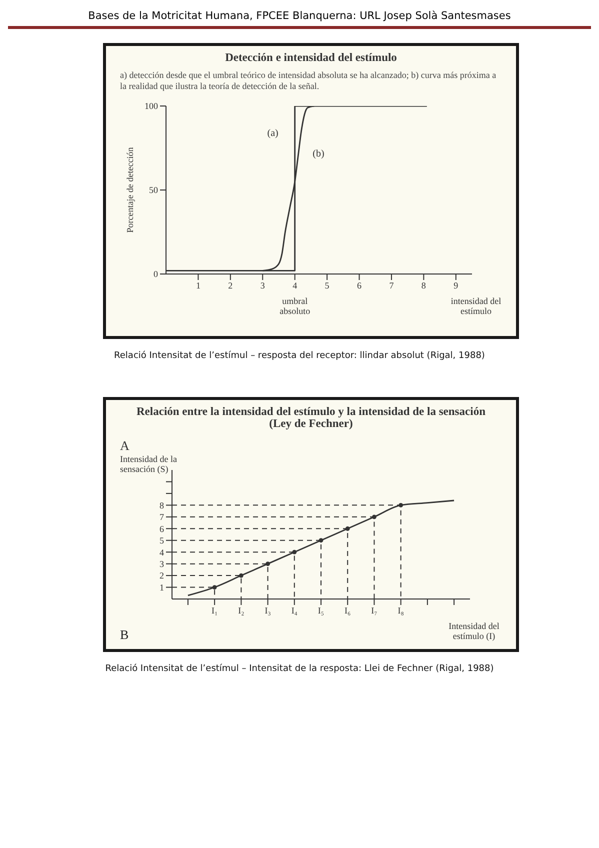 The height and width of the screenshot is (848, 599). What do you see at coordinates (294, 609) in the screenshot?
I see `x-tick-label: I₄` at bounding box center [294, 609].